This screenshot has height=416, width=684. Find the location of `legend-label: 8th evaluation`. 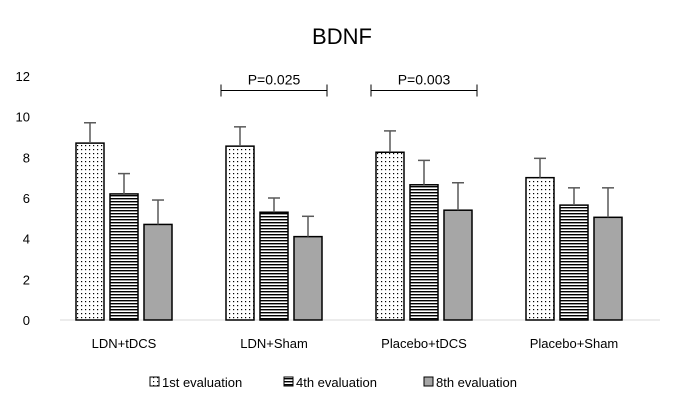

legend-label: 8th evaluation is located at coordinates (476, 382).